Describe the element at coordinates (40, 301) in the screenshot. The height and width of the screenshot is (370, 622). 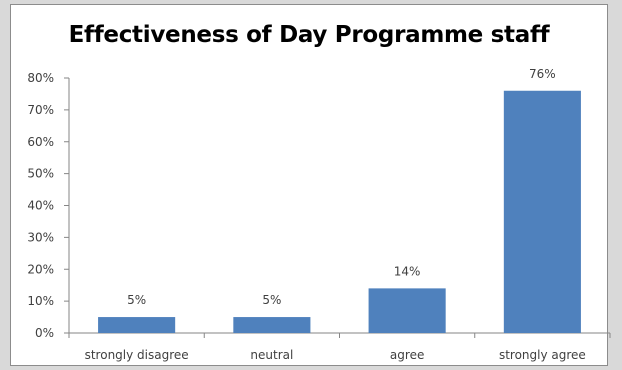
I see `y-tick-label: 10%` at that location.